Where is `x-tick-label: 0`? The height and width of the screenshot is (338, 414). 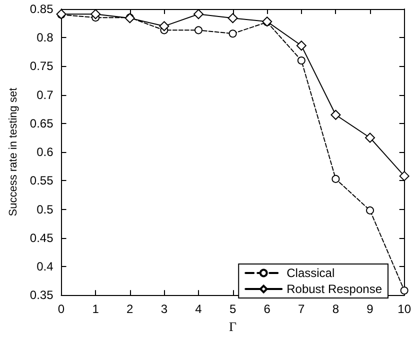
x-tick-label: 0 is located at coordinates (61, 309).